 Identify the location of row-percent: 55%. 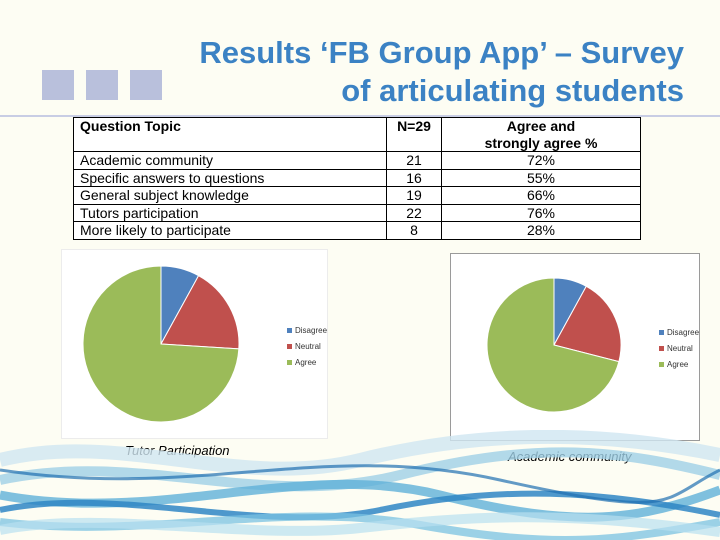
(541, 177).